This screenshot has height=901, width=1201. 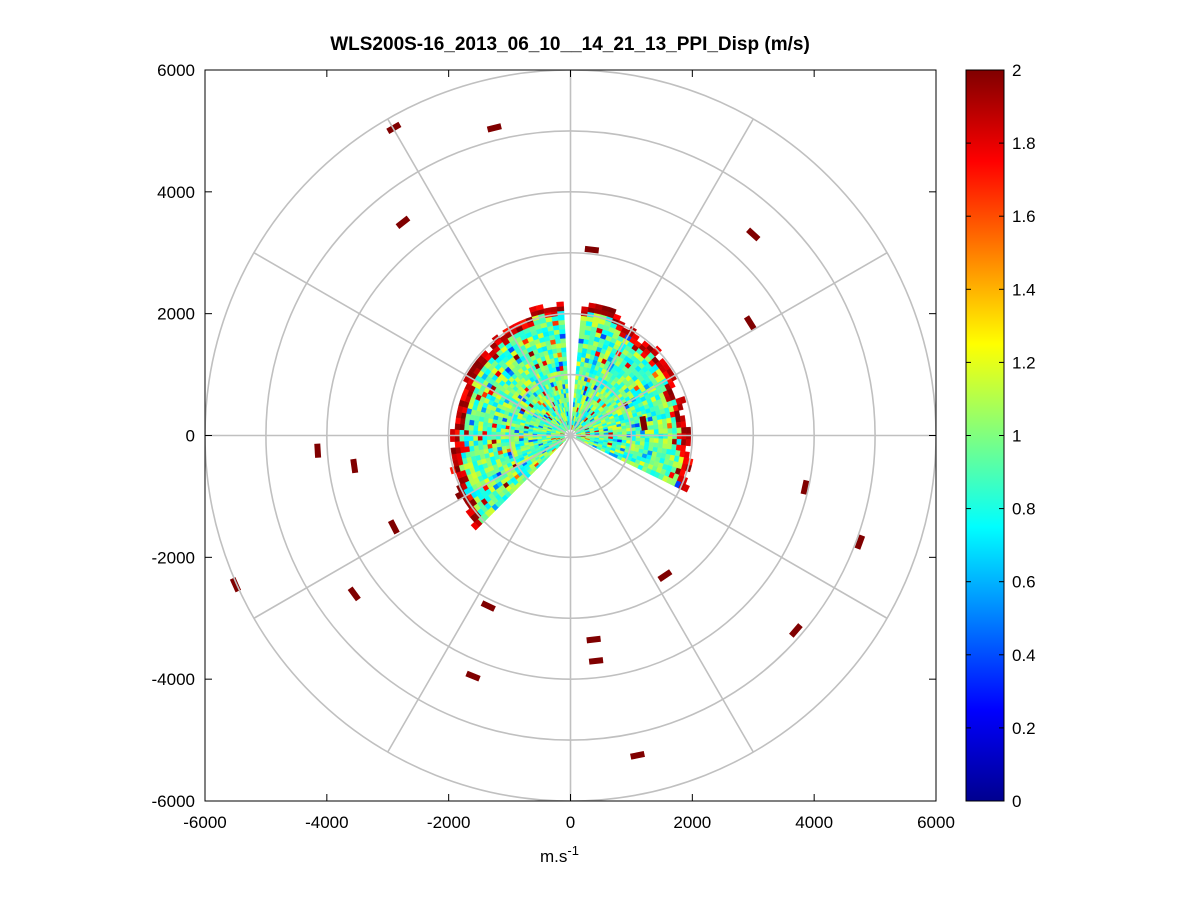 I want to click on x-tick-label: 4000, so click(x=814, y=822).